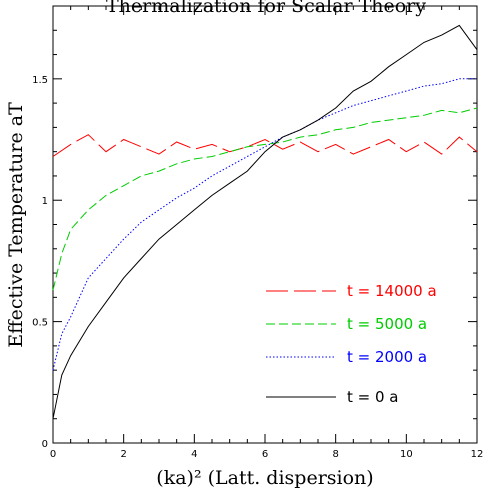  What do you see at coordinates (387, 357) in the screenshot?
I see `legend-label: t = 2000 a` at bounding box center [387, 357].